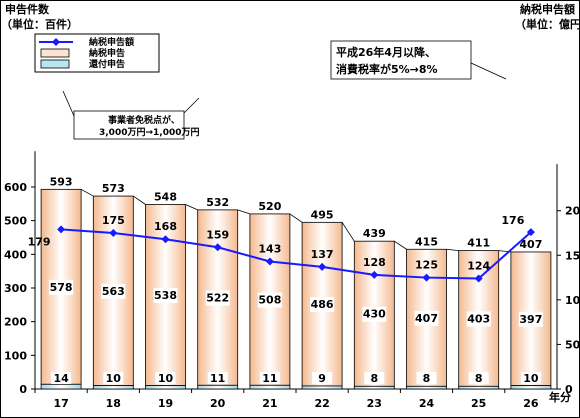 The width and height of the screenshot is (580, 418). Describe the element at coordinates (374, 262) in the screenshot. I see `tax-amount-value-label: 128` at that location.